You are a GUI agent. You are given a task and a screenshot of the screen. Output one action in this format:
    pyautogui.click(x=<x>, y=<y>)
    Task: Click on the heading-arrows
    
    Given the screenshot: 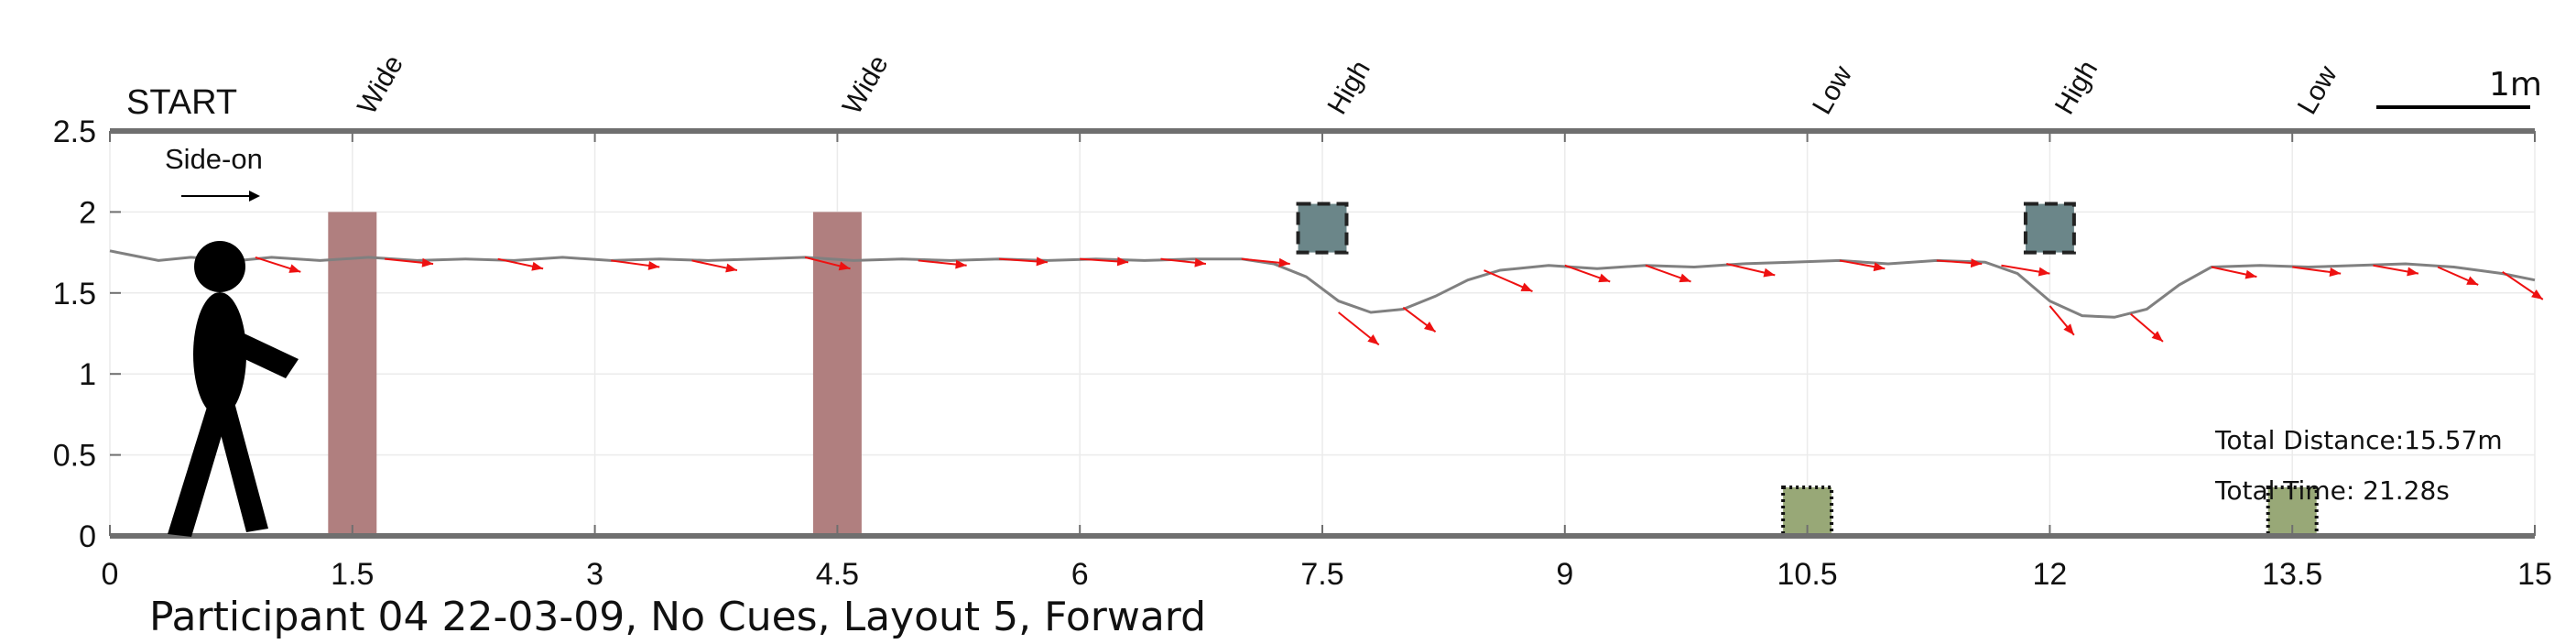 What is the action you would take?
    pyautogui.click(x=1399, y=301)
    